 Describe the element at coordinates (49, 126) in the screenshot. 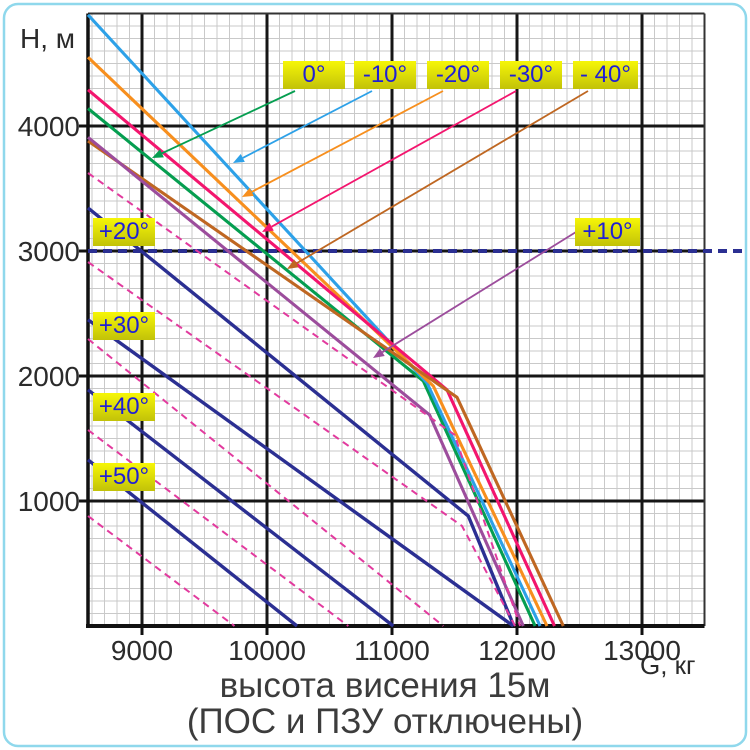

I see `y-tick-label: 4000` at that location.